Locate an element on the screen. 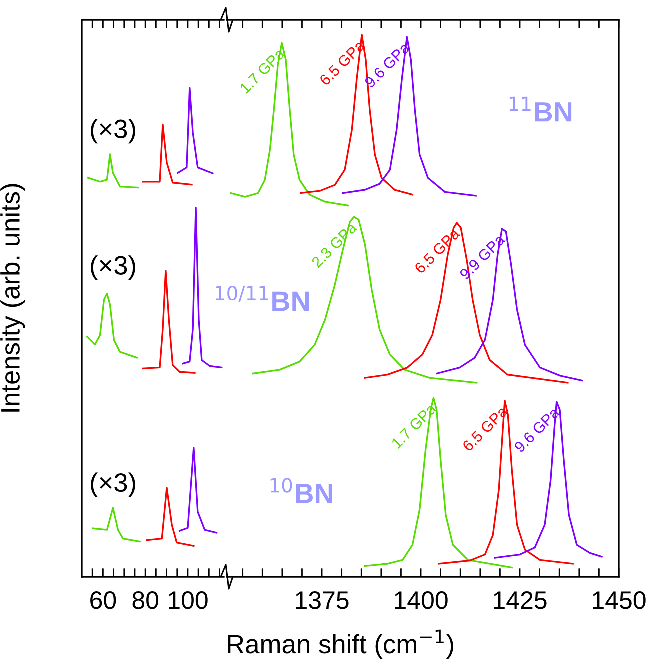 This screenshot has height=671, width=652. x-axis-title: Raman shift (cm$^{−1}$) is located at coordinates (341, 644).